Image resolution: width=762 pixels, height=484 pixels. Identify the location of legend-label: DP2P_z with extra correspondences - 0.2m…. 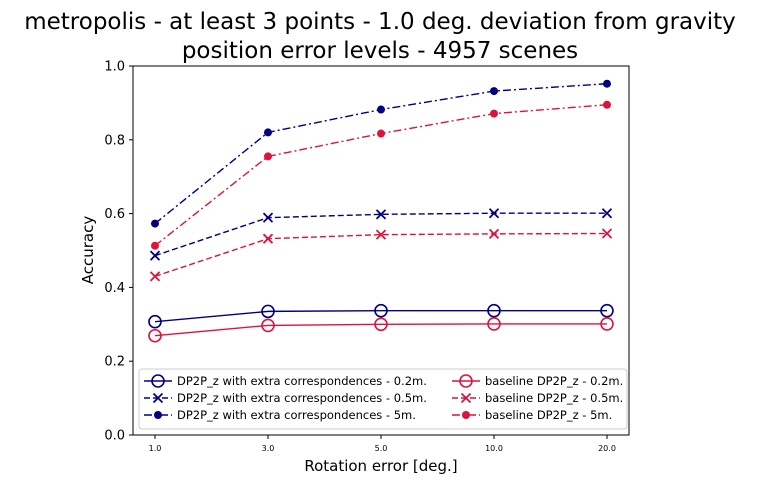
(302, 381).